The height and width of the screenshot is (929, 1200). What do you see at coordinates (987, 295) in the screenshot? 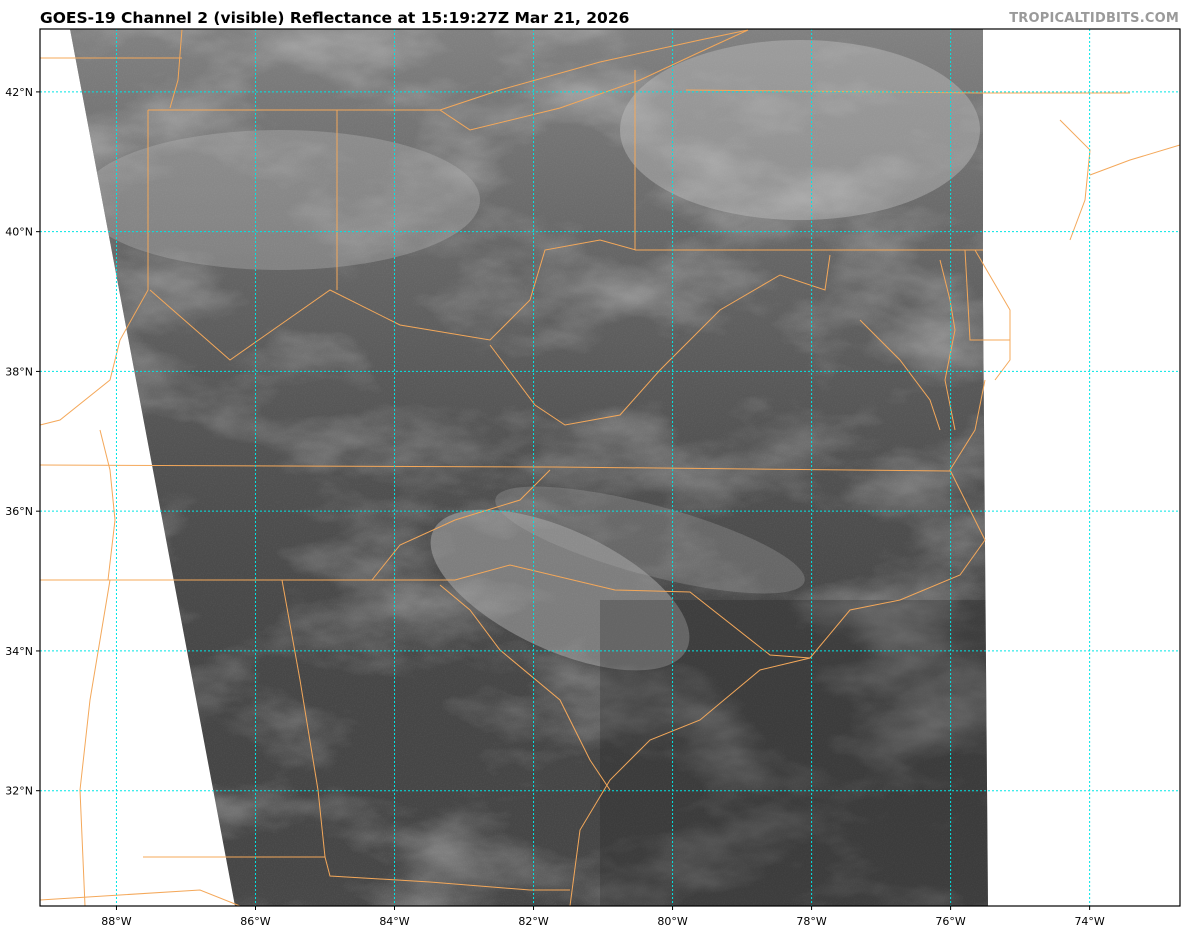
I see `de-md-border` at bounding box center [987, 295].